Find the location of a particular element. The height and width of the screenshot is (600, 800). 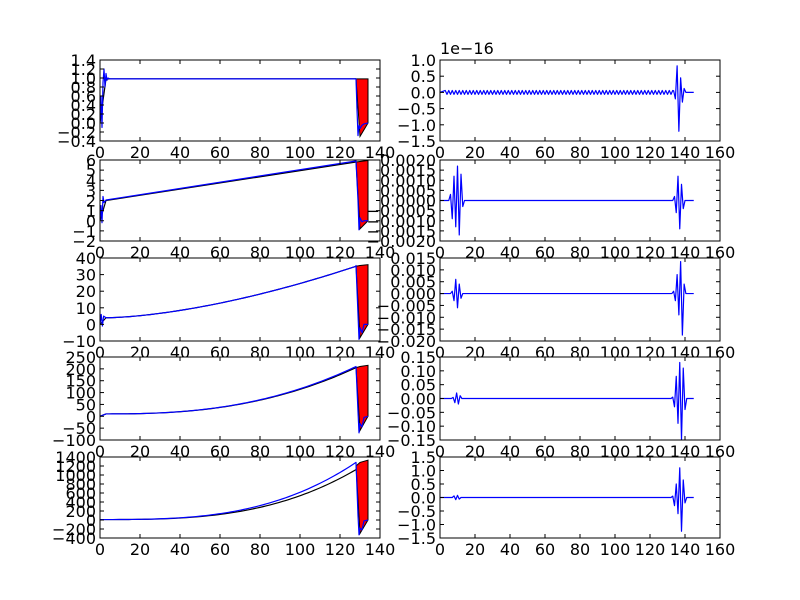

y-tick-label: −400 is located at coordinates (74, 538).